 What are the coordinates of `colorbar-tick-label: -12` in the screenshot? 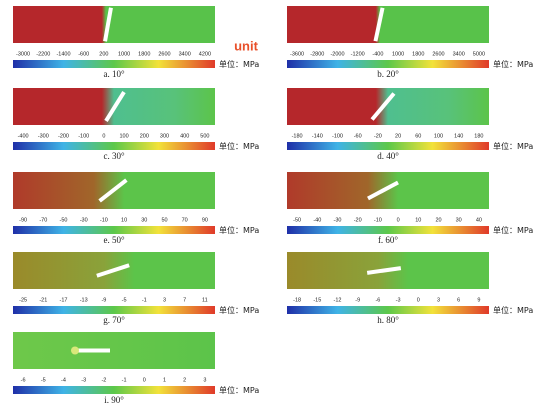 It's located at (338, 300).